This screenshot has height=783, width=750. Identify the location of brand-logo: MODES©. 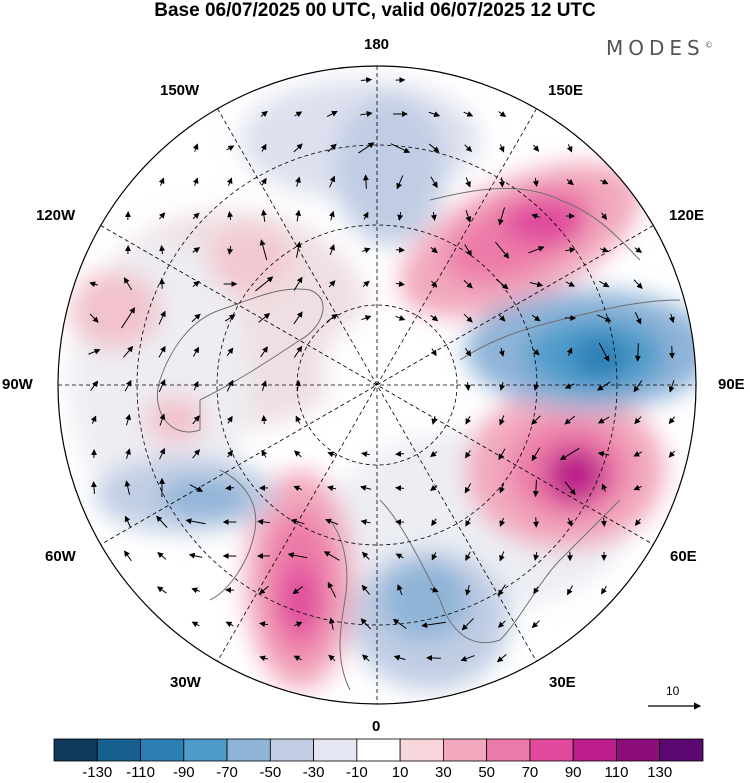
(659, 48).